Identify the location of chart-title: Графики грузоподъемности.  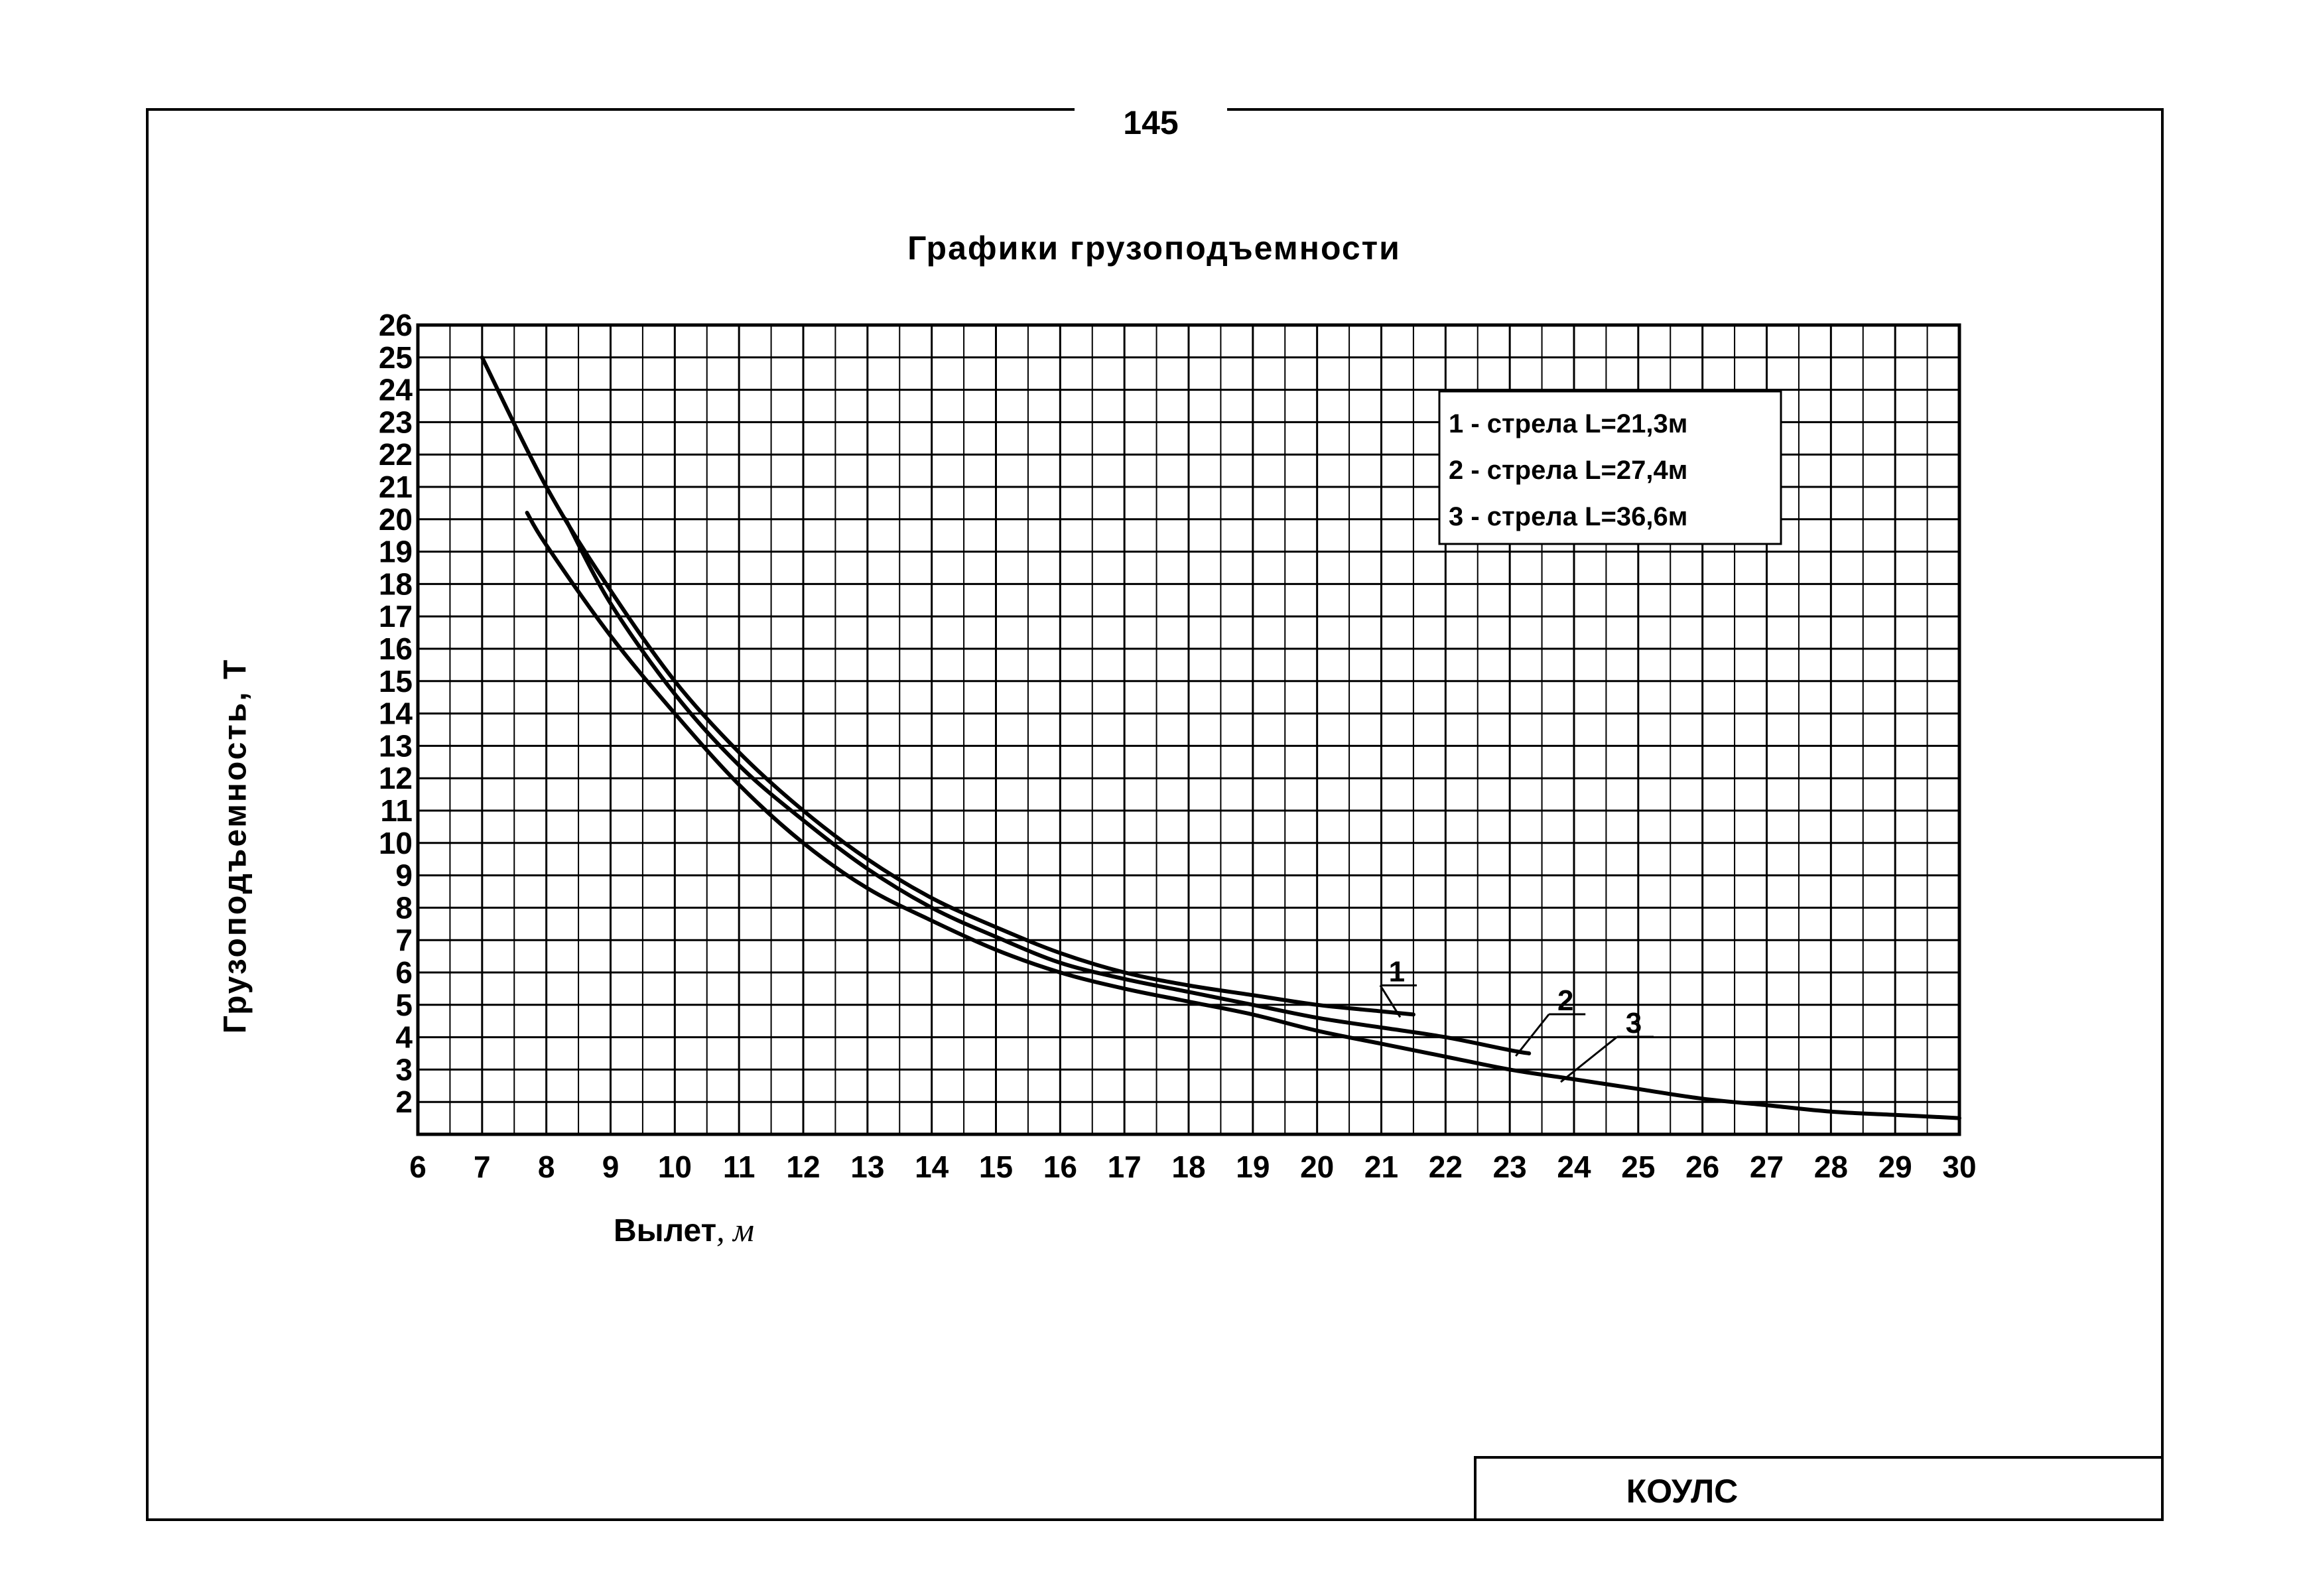
(1154, 249).